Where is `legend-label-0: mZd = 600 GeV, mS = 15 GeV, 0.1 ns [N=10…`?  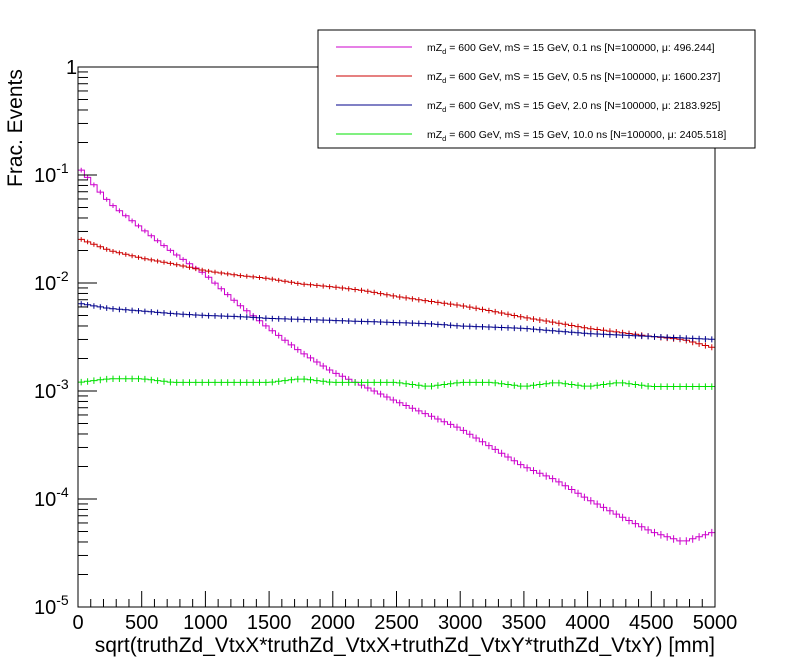 legend-label-0: mZd = 600 GeV, mS = 15 GeV, 0.1 ns [N=10… is located at coordinates (571, 49).